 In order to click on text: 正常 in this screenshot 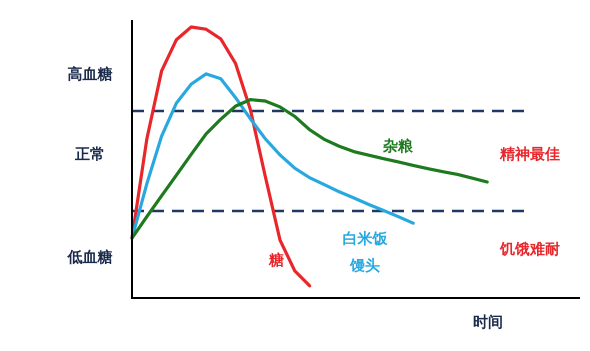, I will do `click(89, 154)`.